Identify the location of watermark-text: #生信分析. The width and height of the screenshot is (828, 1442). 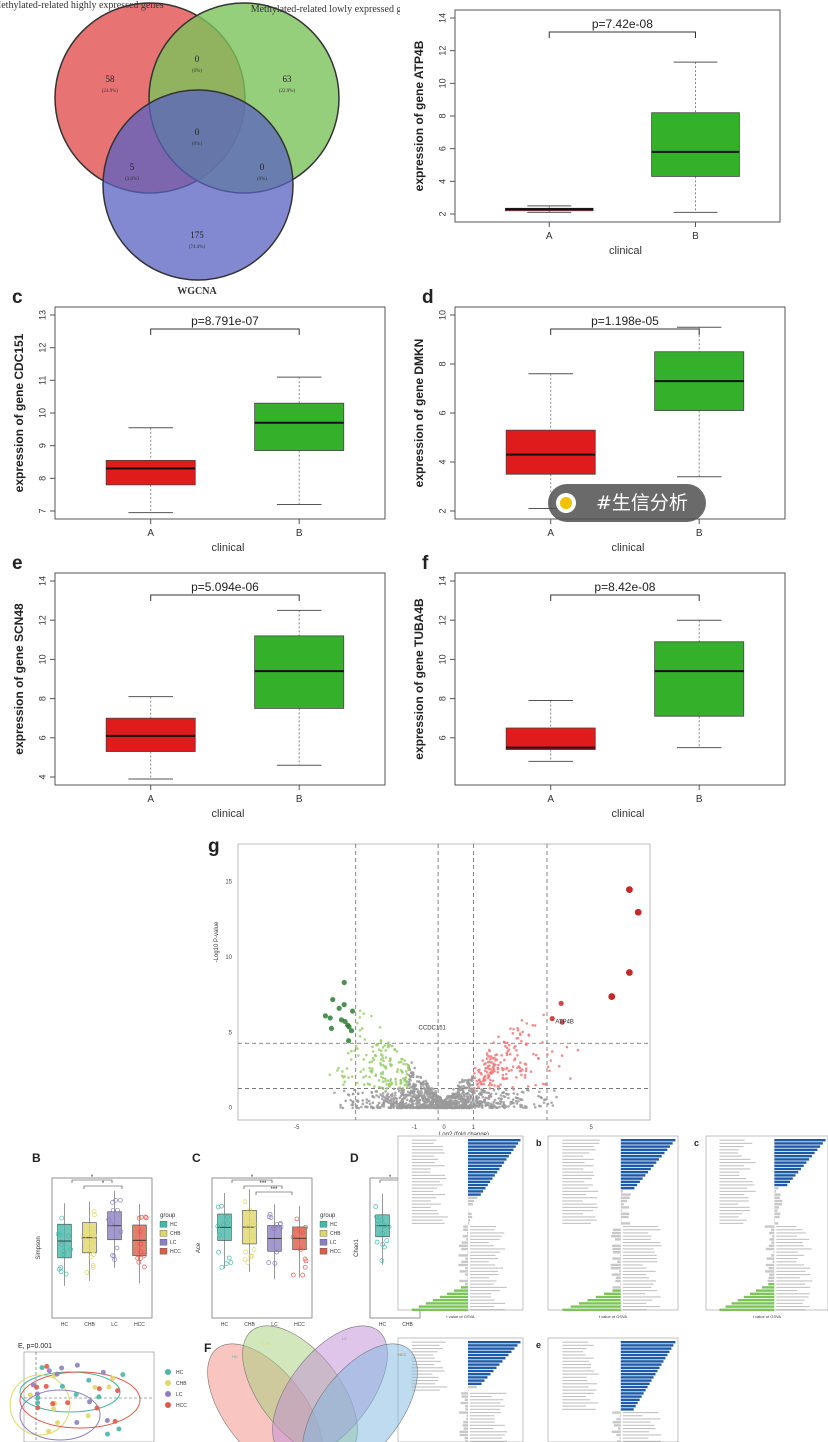
(642, 503).